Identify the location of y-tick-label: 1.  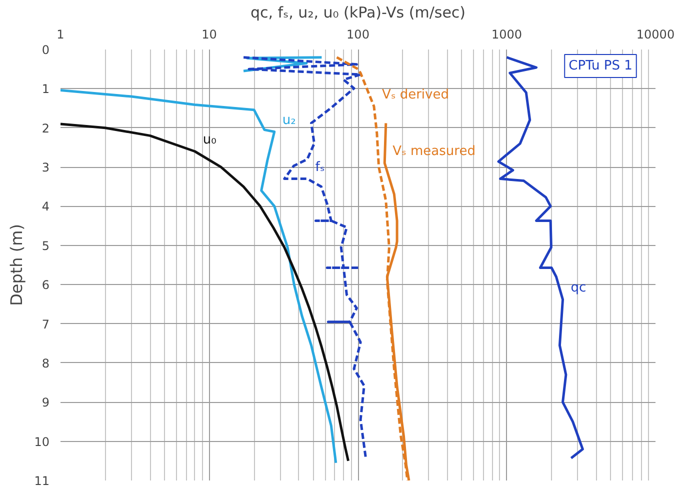
(46, 89).